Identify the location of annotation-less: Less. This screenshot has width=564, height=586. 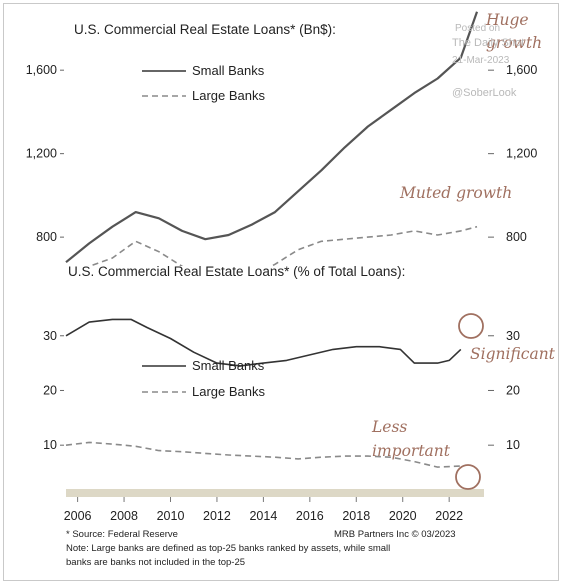
(389, 427).